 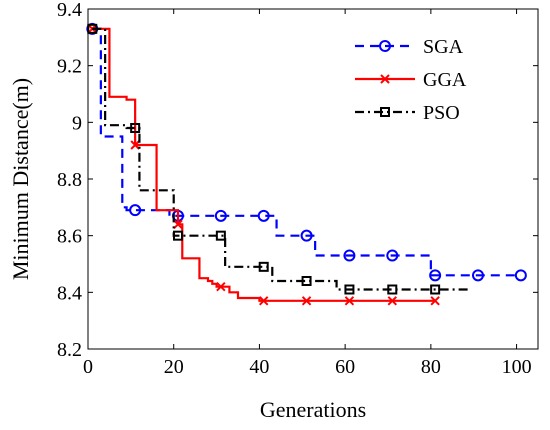 What do you see at coordinates (385, 112) in the screenshot?
I see `legend-marker-pso` at bounding box center [385, 112].